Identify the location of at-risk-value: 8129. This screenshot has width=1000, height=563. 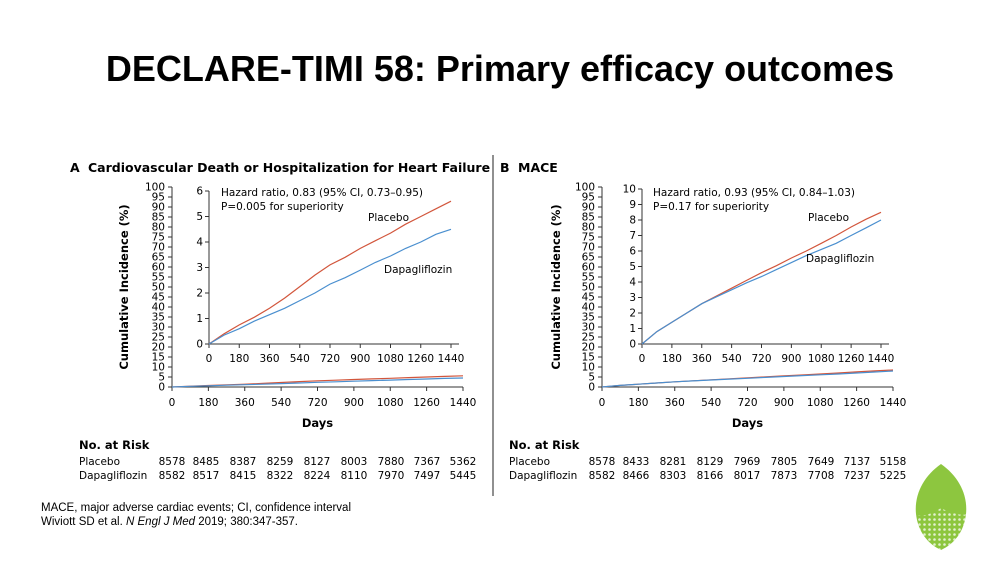
(710, 462).